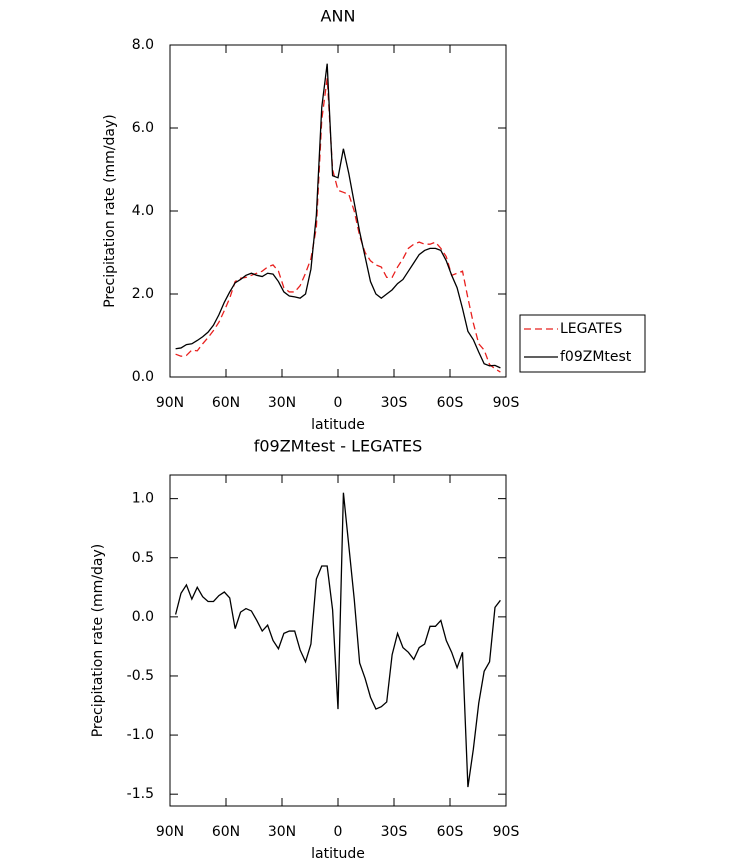 Image resolution: width=733 pixels, height=866 pixels. What do you see at coordinates (140, 794) in the screenshot?
I see `y-tick-label: -1.5` at bounding box center [140, 794].